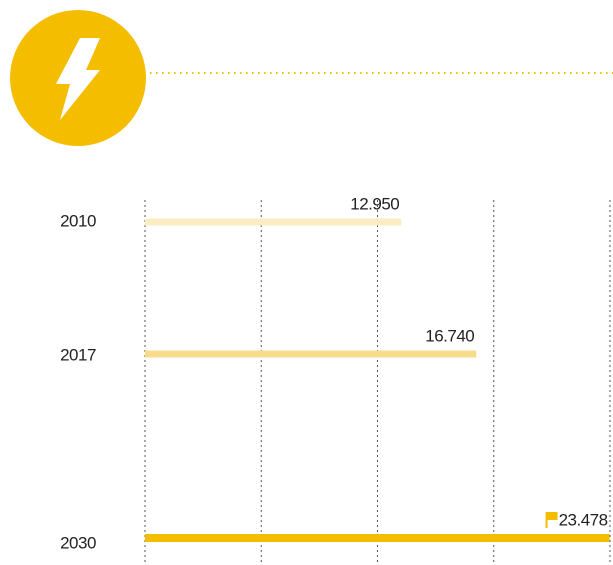 The image size is (613, 565). What do you see at coordinates (78, 542) in the screenshot?
I see `y-tick-label: 2030` at bounding box center [78, 542].